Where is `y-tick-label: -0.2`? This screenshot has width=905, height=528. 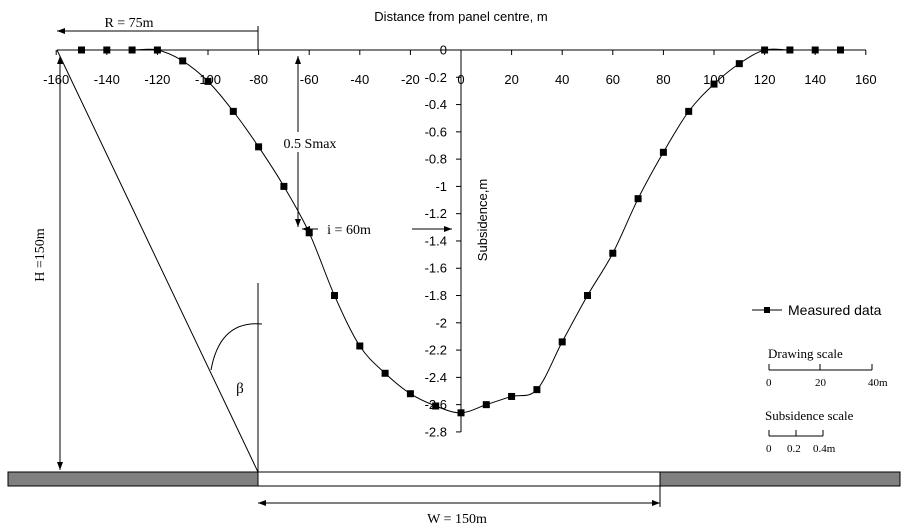
y-tick-label: -0.2 is located at coordinates (436, 77).